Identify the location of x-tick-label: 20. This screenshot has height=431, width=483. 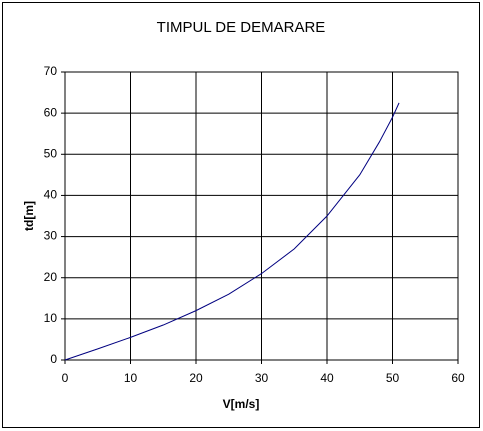
(196, 378).